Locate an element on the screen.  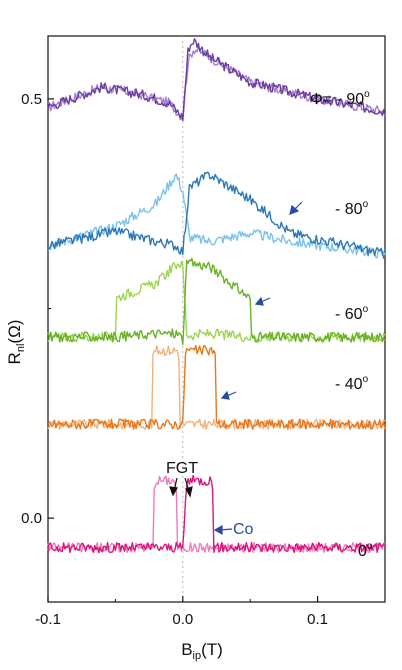
series-1-sweep-up-line is located at coordinates (216, 215).